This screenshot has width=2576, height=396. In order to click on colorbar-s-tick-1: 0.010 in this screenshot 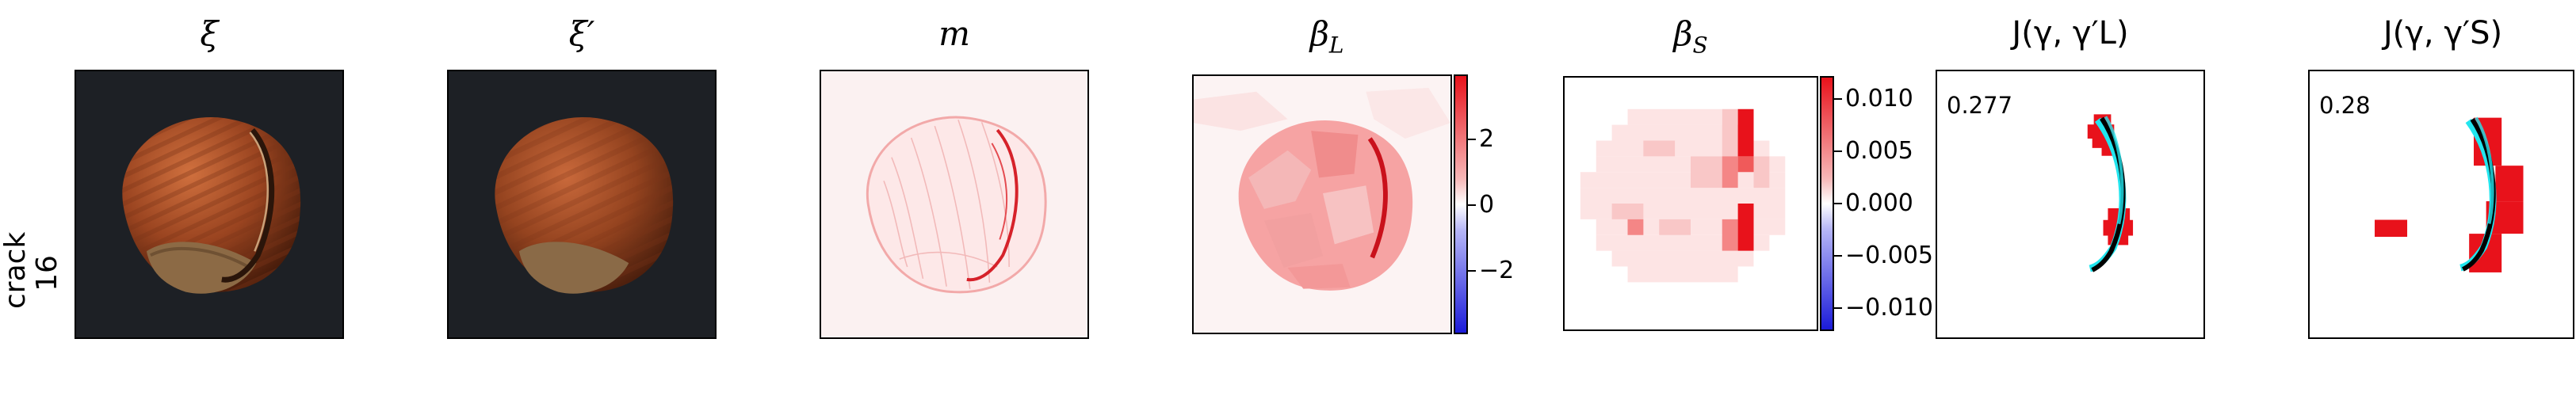, I will do `click(1879, 98)`.